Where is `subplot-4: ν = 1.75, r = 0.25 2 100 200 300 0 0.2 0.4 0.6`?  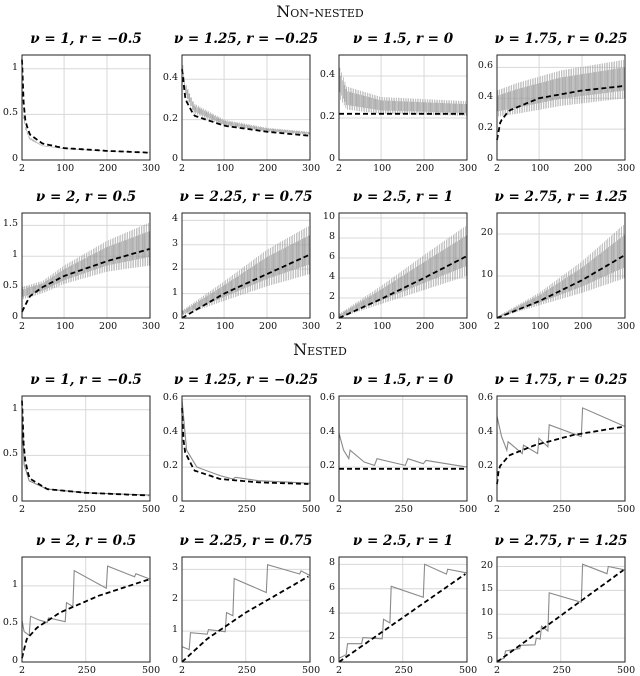 subplot-4: ν = 1.75, r = 0.25 2 100 200 300 0 0.2 0.4 0.6 is located at coordinates (556, 102).